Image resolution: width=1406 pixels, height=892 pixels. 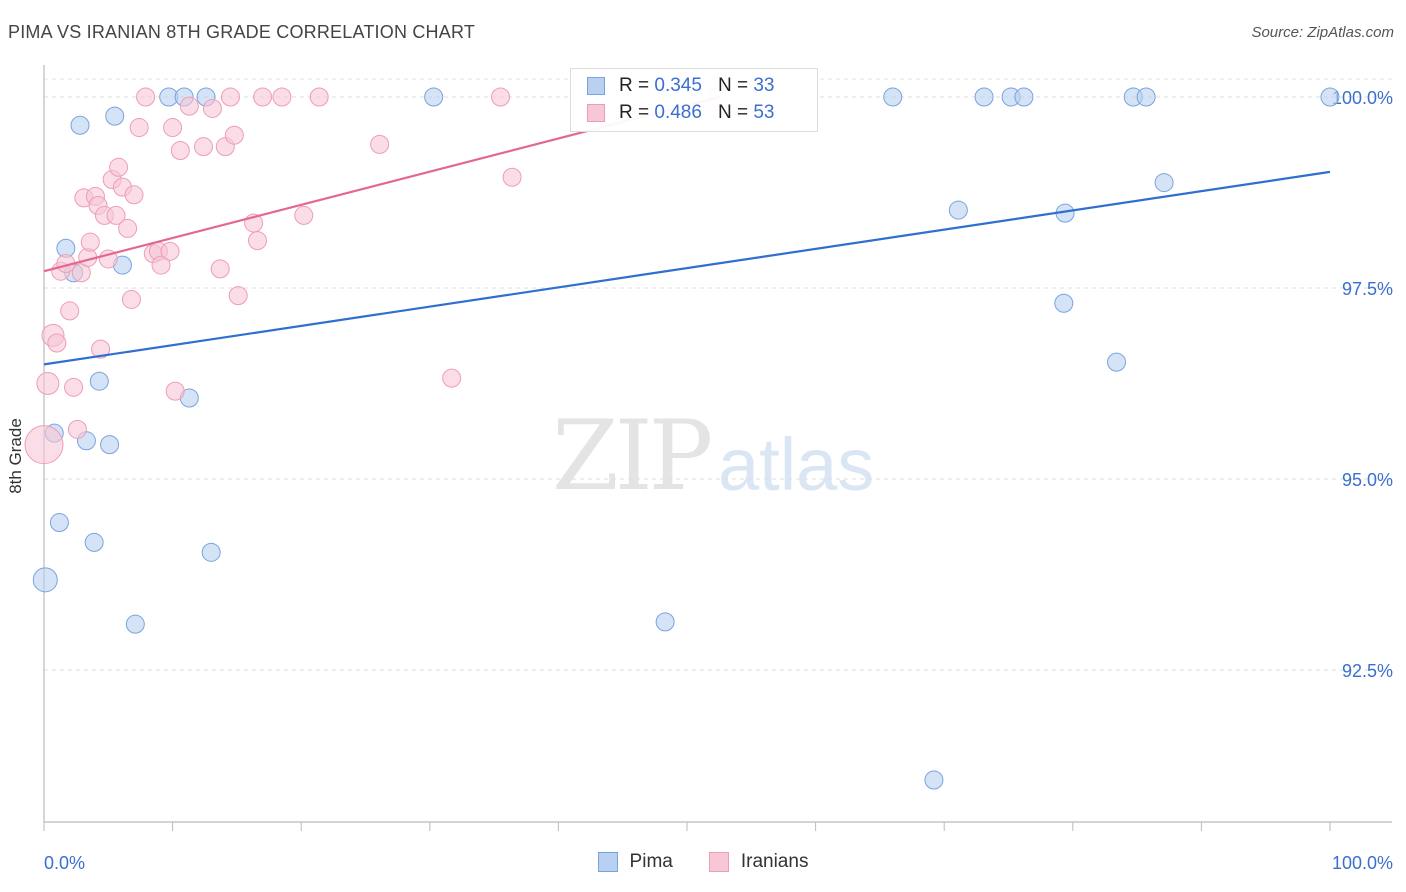 What do you see at coordinates (796, 464) in the screenshot?
I see `watermark-atlas: atlas` at bounding box center [796, 464].